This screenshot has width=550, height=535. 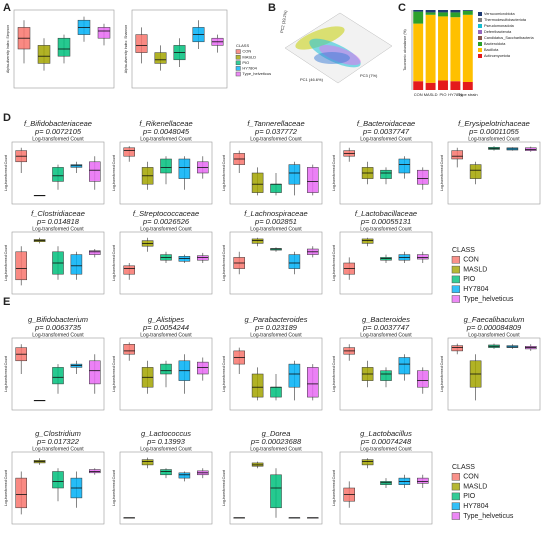 What do you see at coordinates (275, 213) in the screenshot?
I see `chart-title: f_Lachnospiraceae` at bounding box center [275, 213].